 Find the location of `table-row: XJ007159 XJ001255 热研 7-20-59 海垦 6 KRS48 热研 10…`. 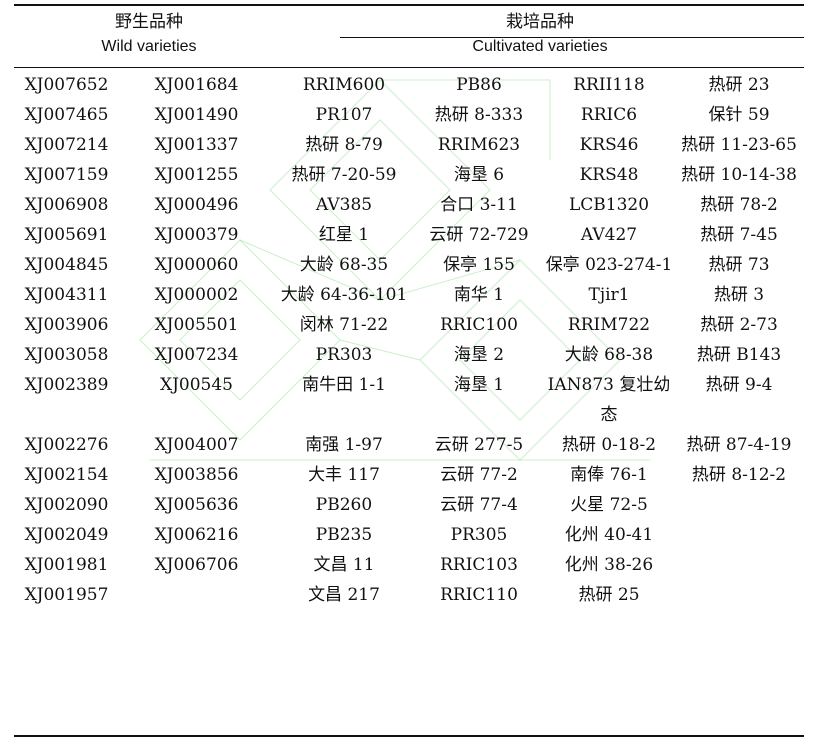

table-row: XJ007159 XJ001255 热研 7-20-59 海垦 6 KRS48 热研 10… is located at coordinates (409, 175).